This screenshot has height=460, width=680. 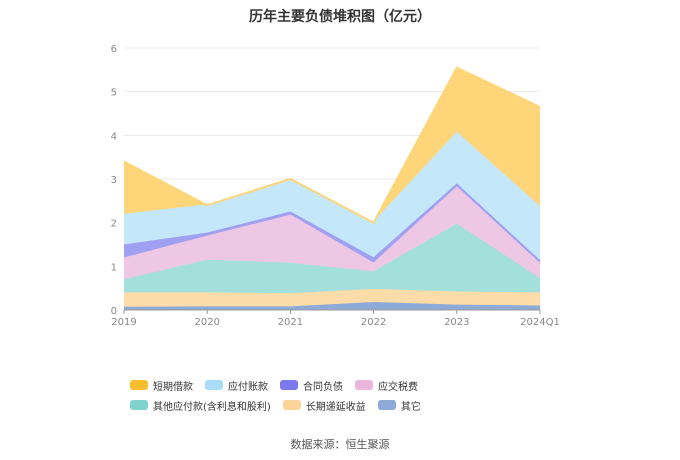 I want to click on legend: 短期借款 应付账款 合同负债 应交税费其他应付款(含利息和股利) 长期递延收益 其它, so click(x=350, y=395).